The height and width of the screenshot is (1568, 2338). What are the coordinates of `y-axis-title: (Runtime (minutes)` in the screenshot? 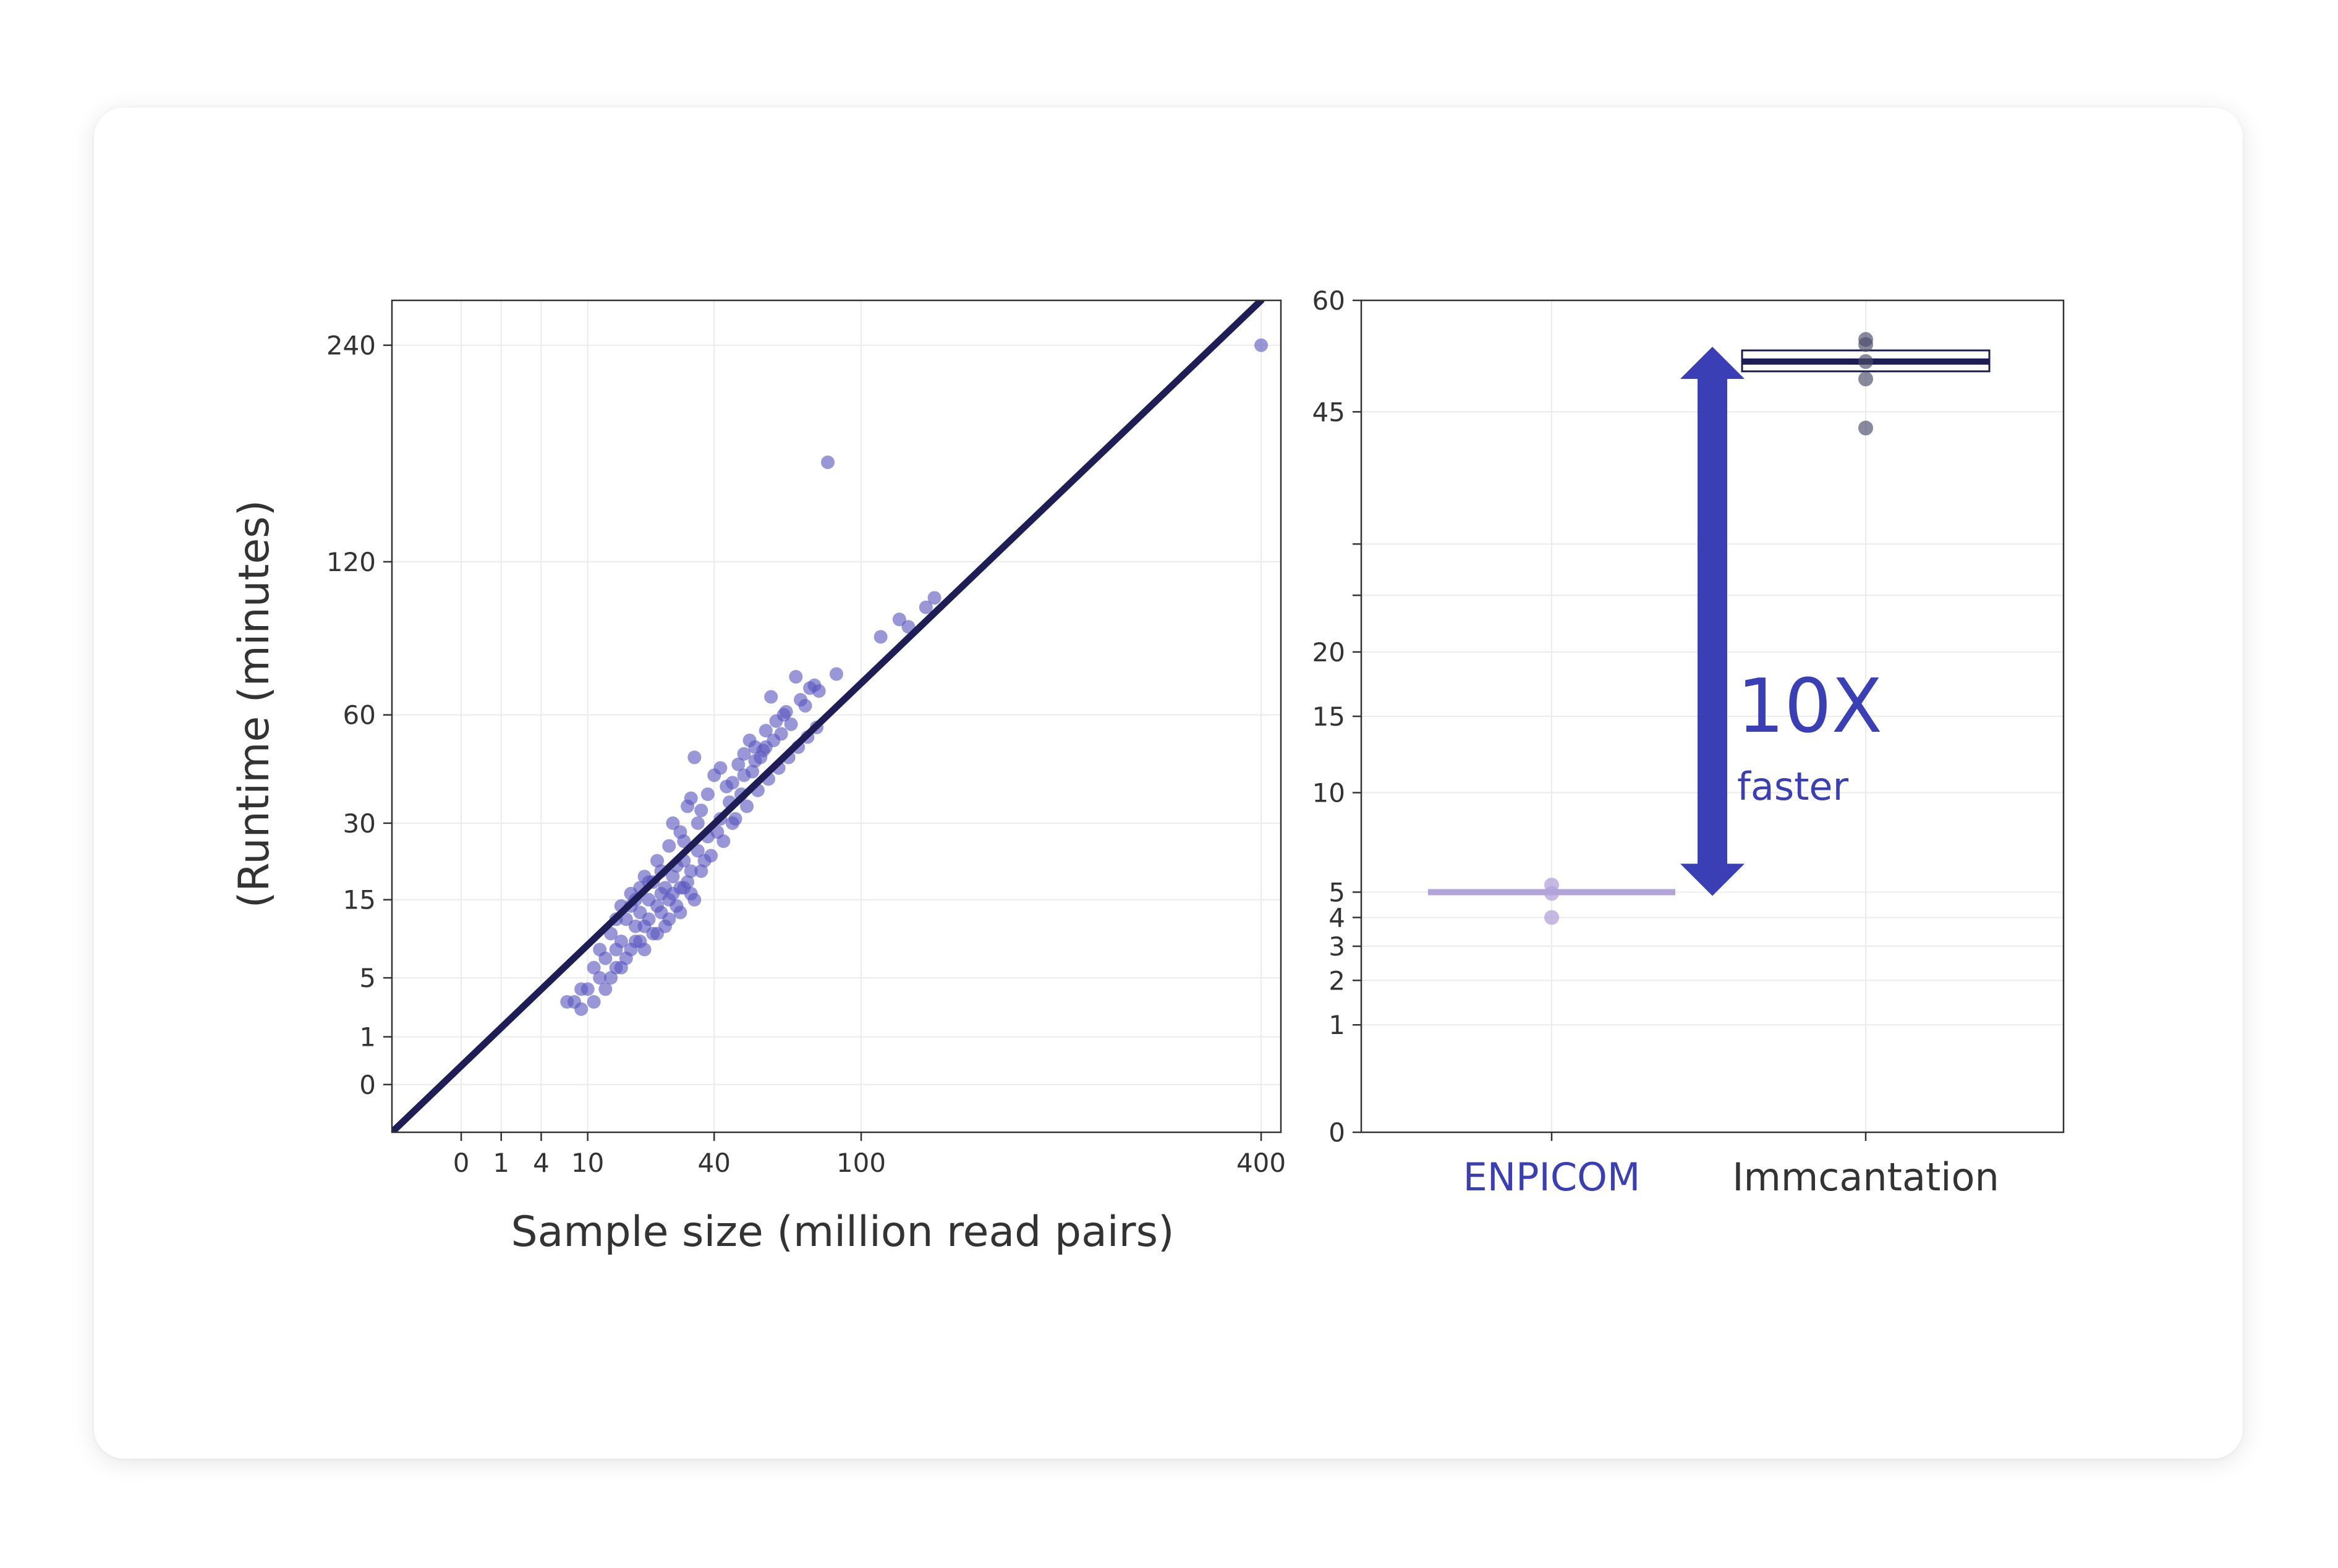 It's located at (254, 704).